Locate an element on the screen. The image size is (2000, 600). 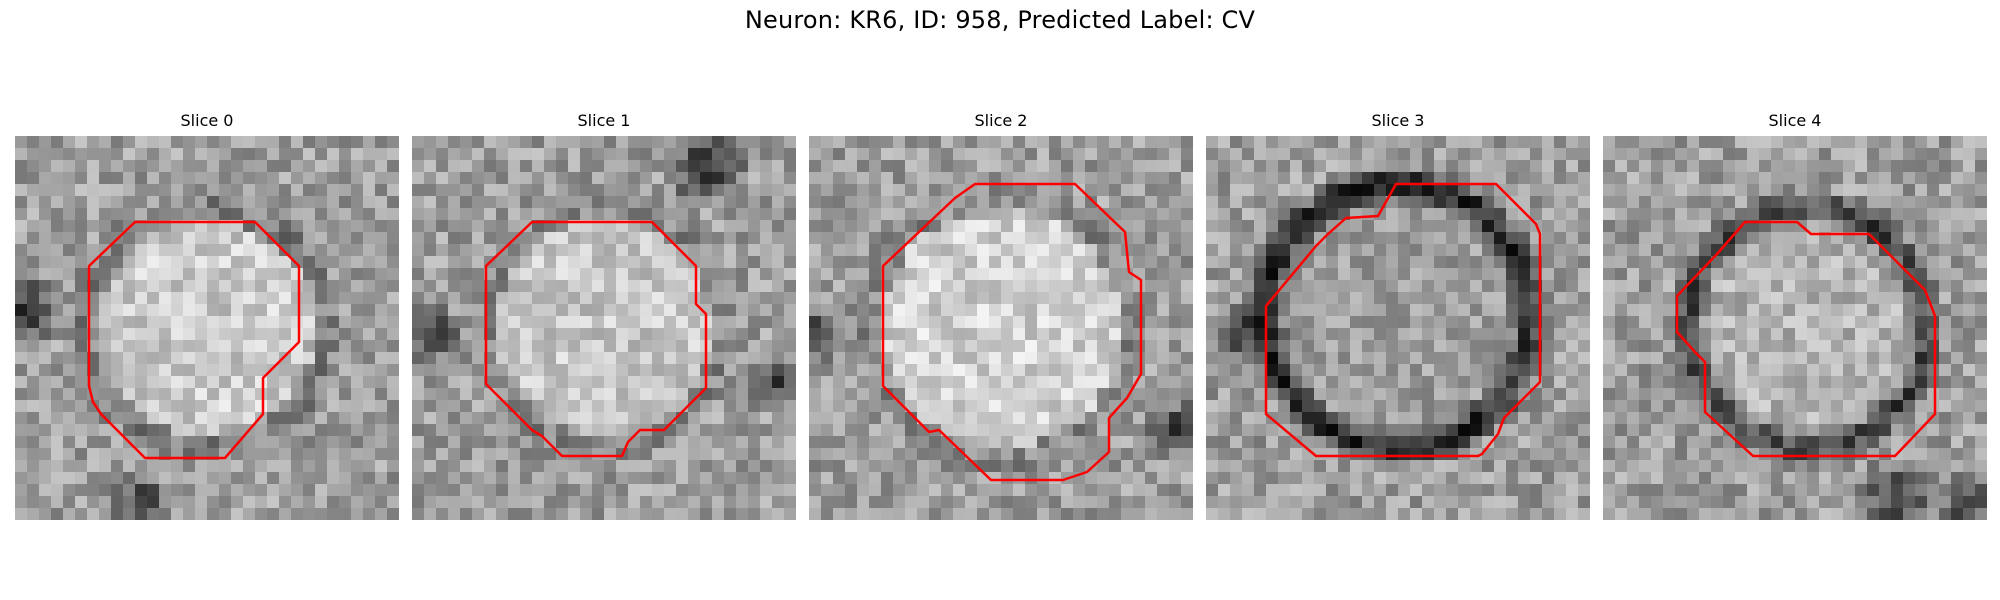
slice-title: Slice 4 is located at coordinates (1795, 120).